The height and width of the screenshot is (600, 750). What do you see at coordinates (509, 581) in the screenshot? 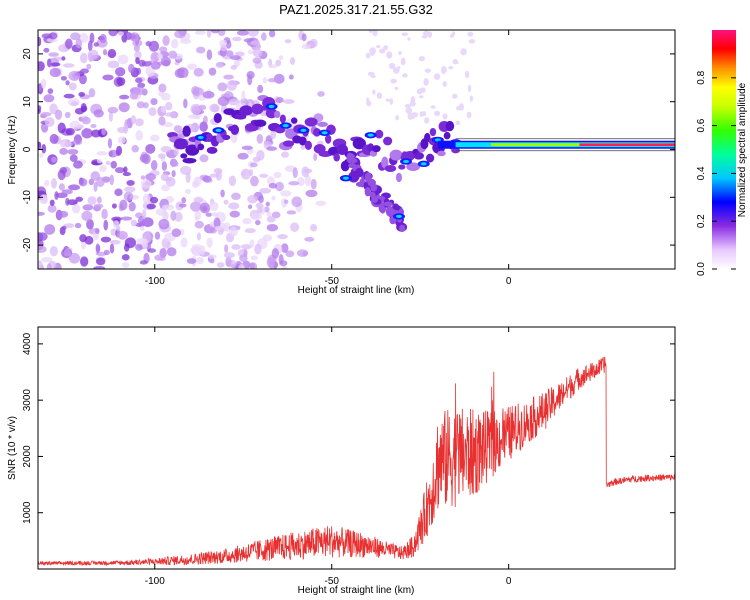
I see `x-tick-label: 0` at bounding box center [509, 581].